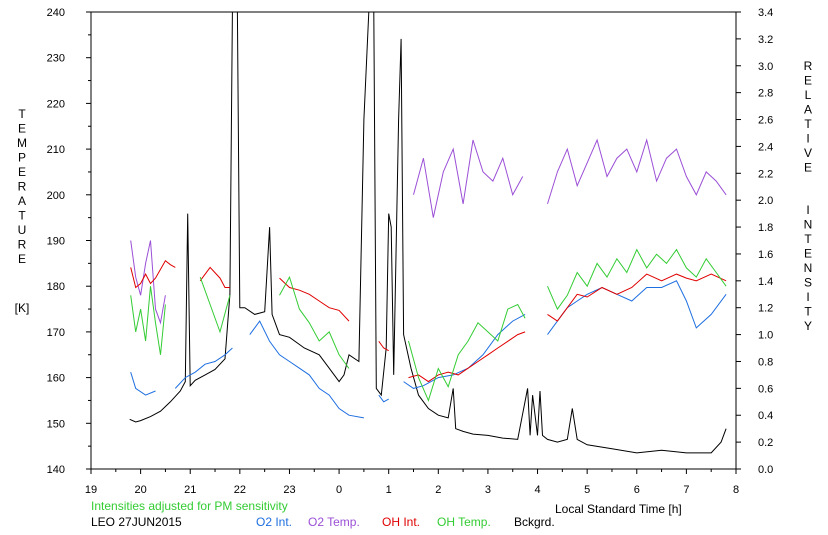 This screenshot has width=828, height=535. What do you see at coordinates (56, 150) in the screenshot?
I see `y-left-tick-label: 210` at bounding box center [56, 150].